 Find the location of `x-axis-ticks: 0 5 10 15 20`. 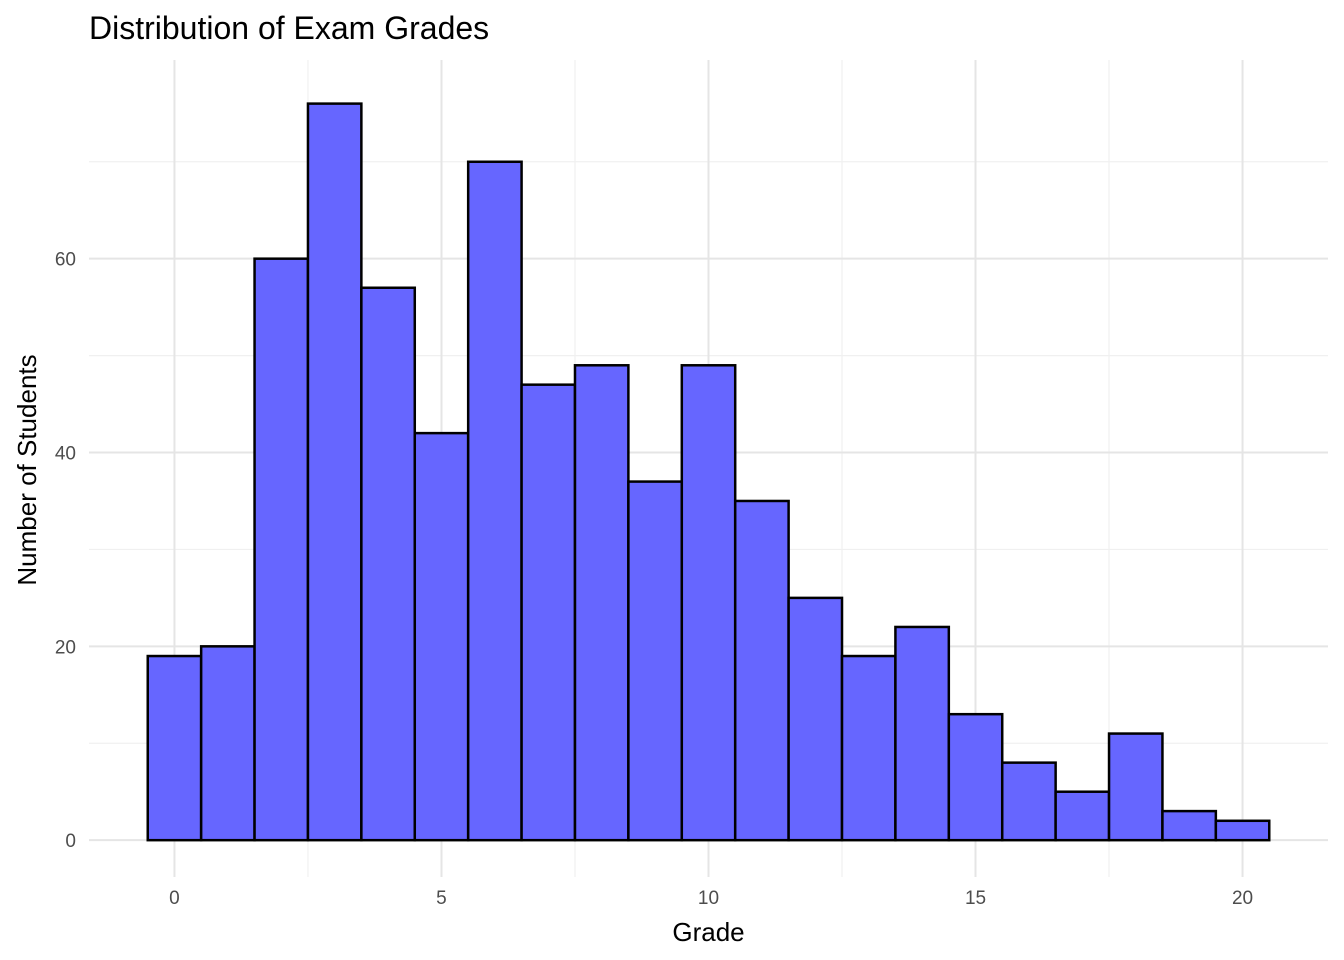

x-axis-ticks: 0 5 10 15 20 is located at coordinates (711, 898).